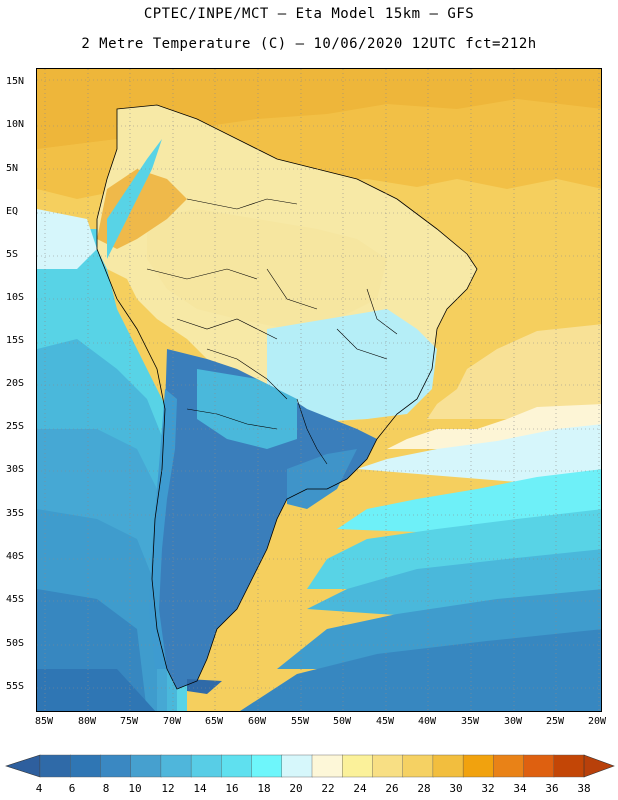  I want to click on lon-label: 25W, so click(555, 721).